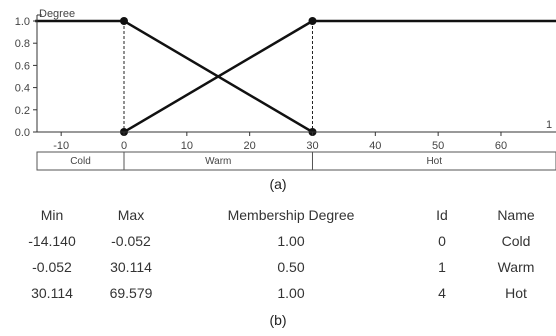  What do you see at coordinates (131, 293) in the screenshot?
I see `cell-max: 69.579` at bounding box center [131, 293].